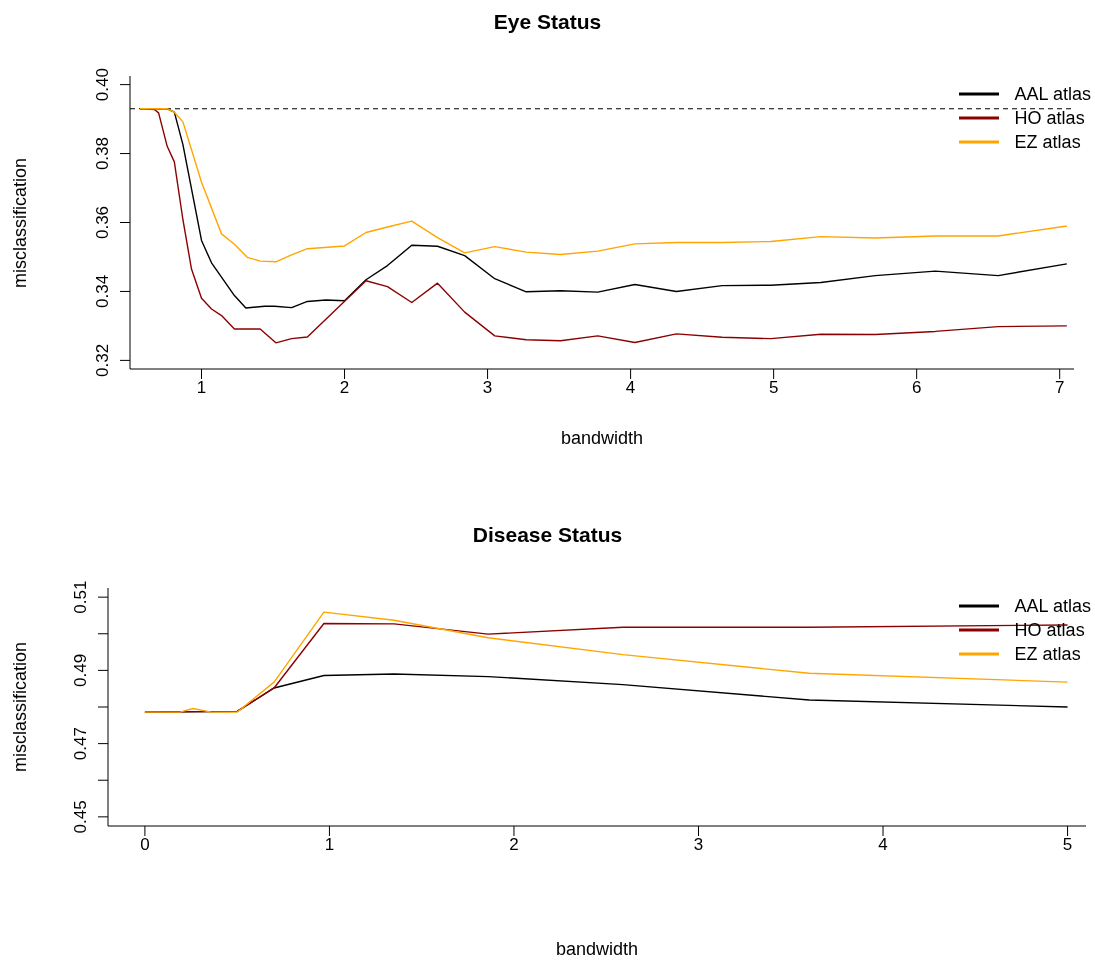 Image resolution: width=1095 pixels, height=966 pixels. Describe the element at coordinates (102, 222) in the screenshot. I see `y-tick-label: 0.36` at that location.